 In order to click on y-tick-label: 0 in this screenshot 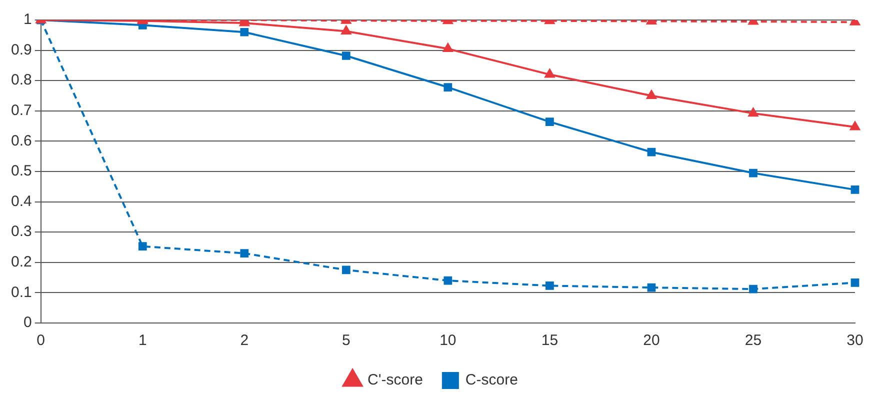, I will do `click(28, 323)`.